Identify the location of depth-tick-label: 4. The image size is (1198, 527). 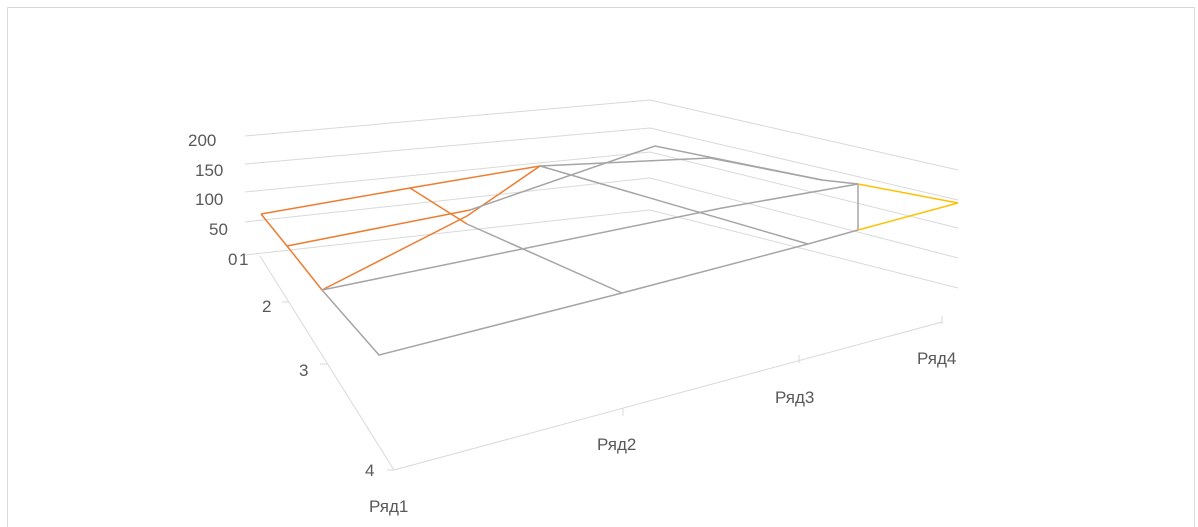
(369, 470).